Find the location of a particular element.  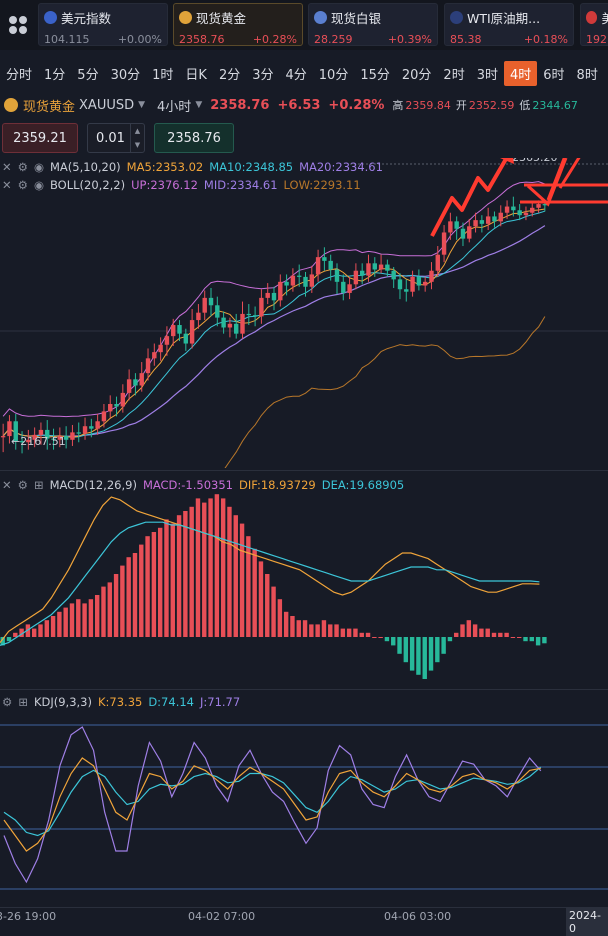

period-tab-8: 4分 is located at coordinates (296, 75).